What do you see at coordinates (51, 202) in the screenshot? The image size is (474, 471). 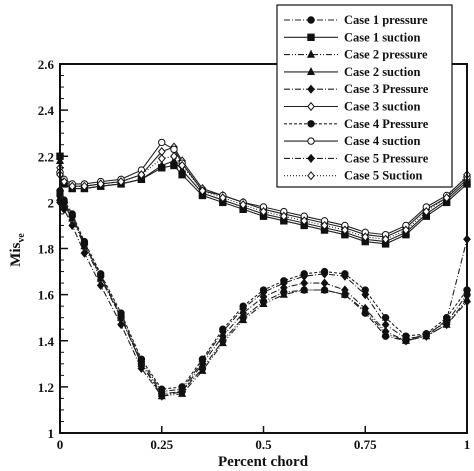 I see `y-tick-label: 2` at bounding box center [51, 202].